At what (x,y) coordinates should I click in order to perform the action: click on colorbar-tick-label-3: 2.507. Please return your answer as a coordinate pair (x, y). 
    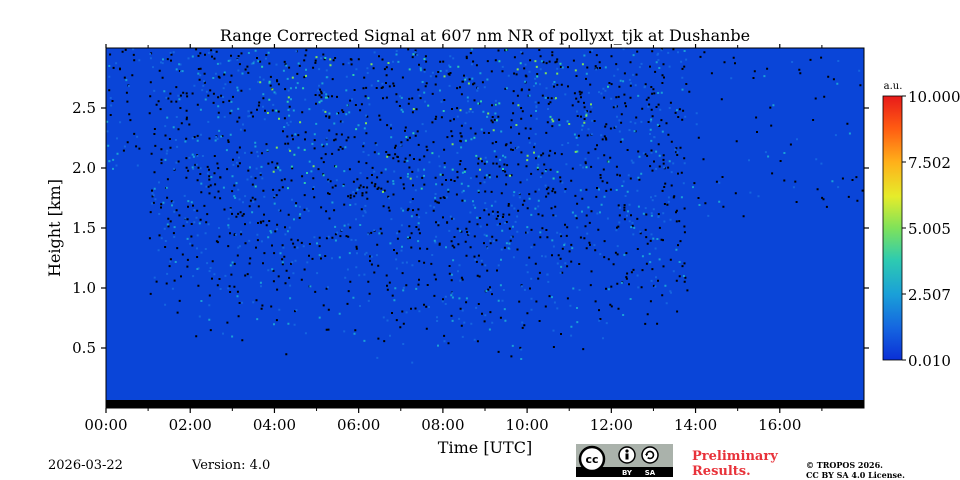
    Looking at the image, I should click on (929, 295).